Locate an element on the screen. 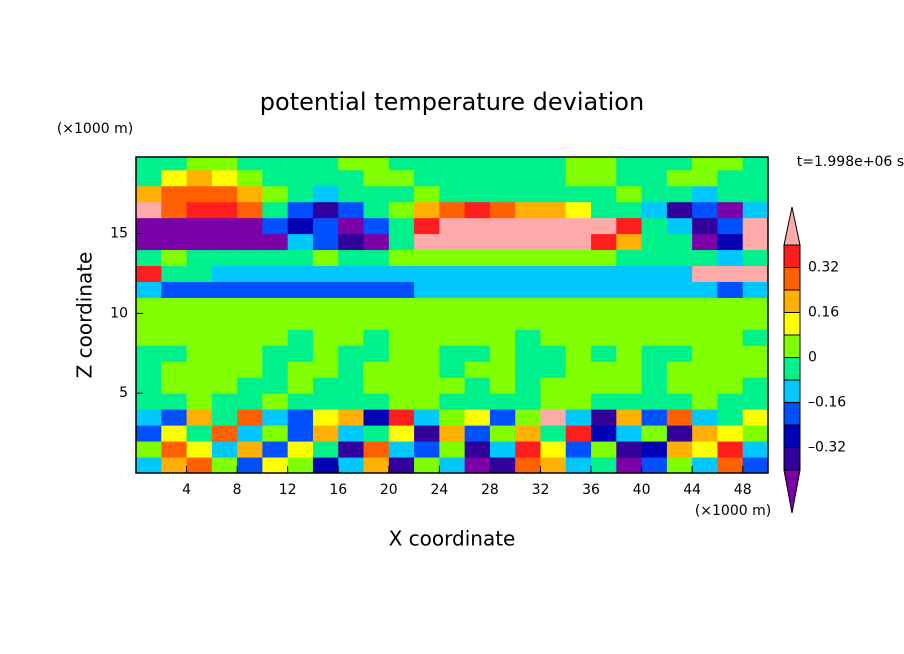 This screenshot has height=654, width=904. x-tick-label: 8 is located at coordinates (237, 490).